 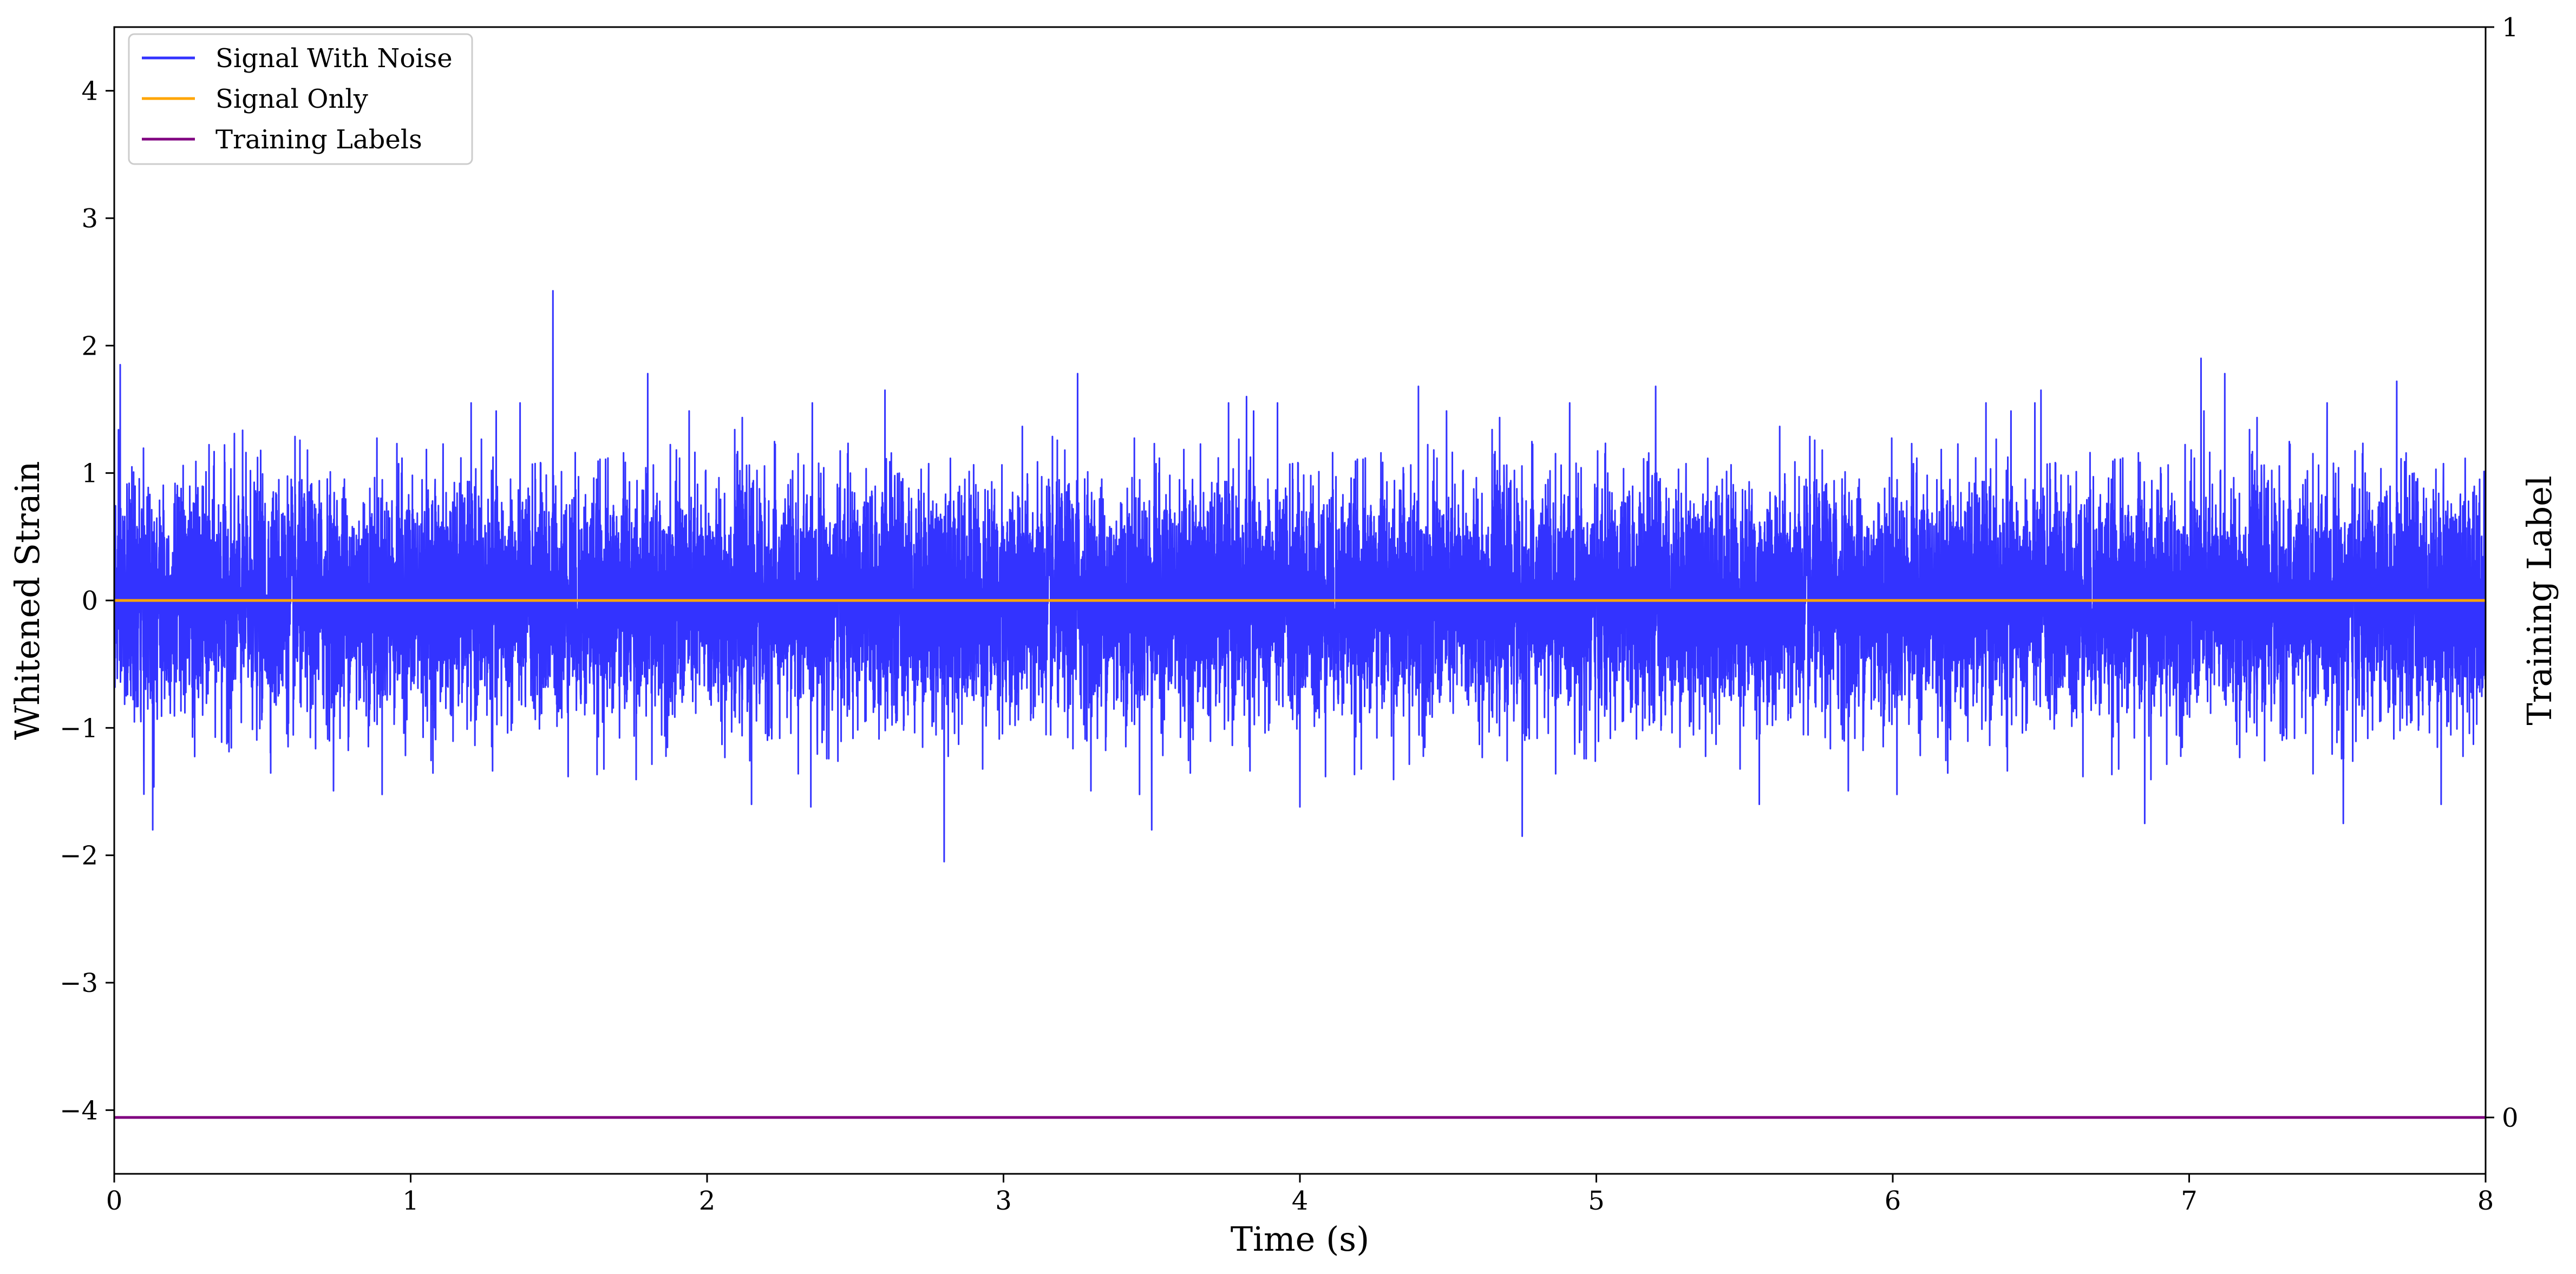 I want to click on y-axis-title: Whitened Strain, so click(x=28, y=600).